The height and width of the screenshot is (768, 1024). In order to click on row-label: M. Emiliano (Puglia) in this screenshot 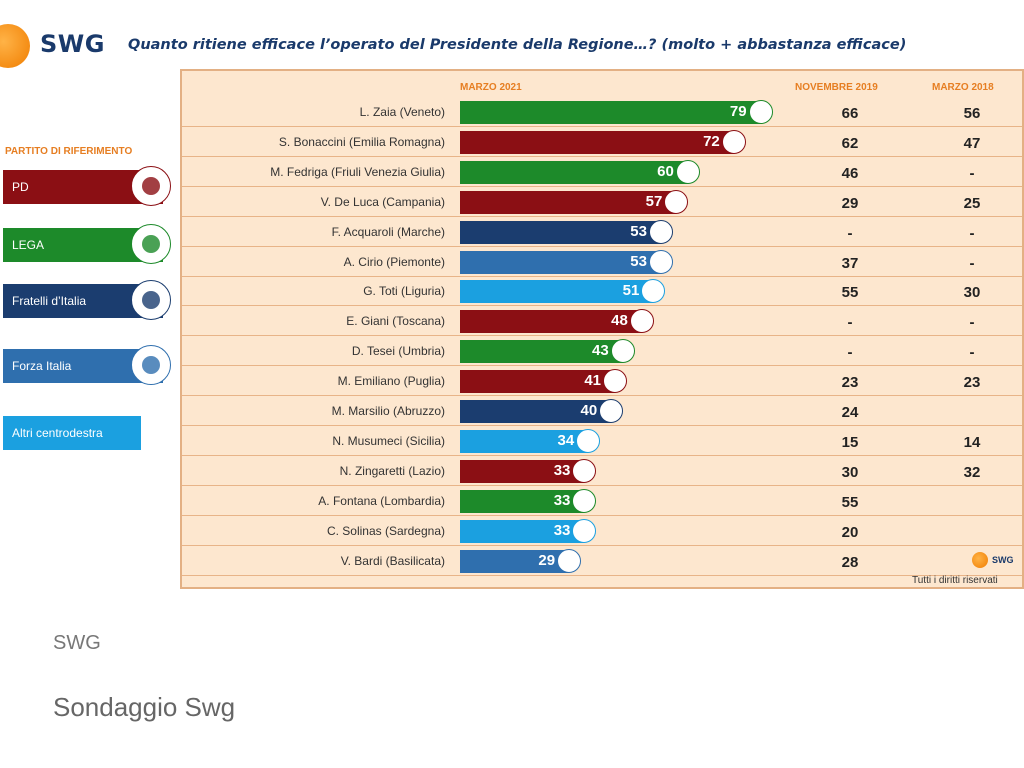, I will do `click(391, 381)`.